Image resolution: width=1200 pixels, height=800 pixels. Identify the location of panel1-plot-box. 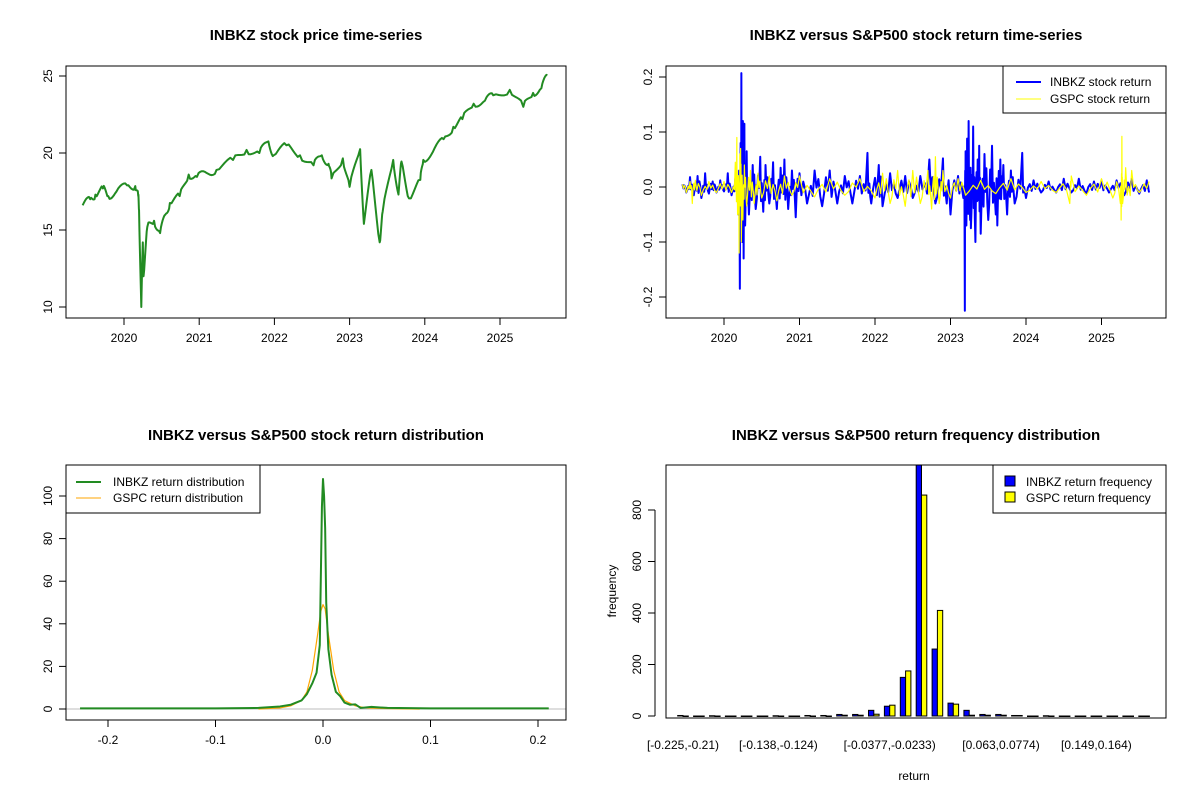
(316, 192).